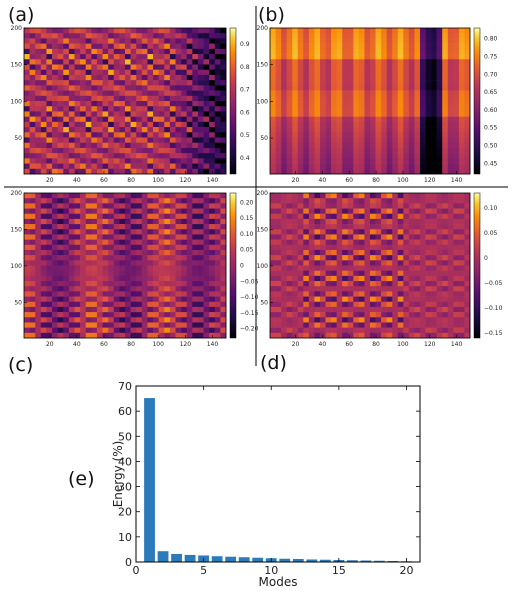 The width and height of the screenshot is (512, 591). What do you see at coordinates (477, 101) in the screenshot?
I see `colorbar` at bounding box center [477, 101].